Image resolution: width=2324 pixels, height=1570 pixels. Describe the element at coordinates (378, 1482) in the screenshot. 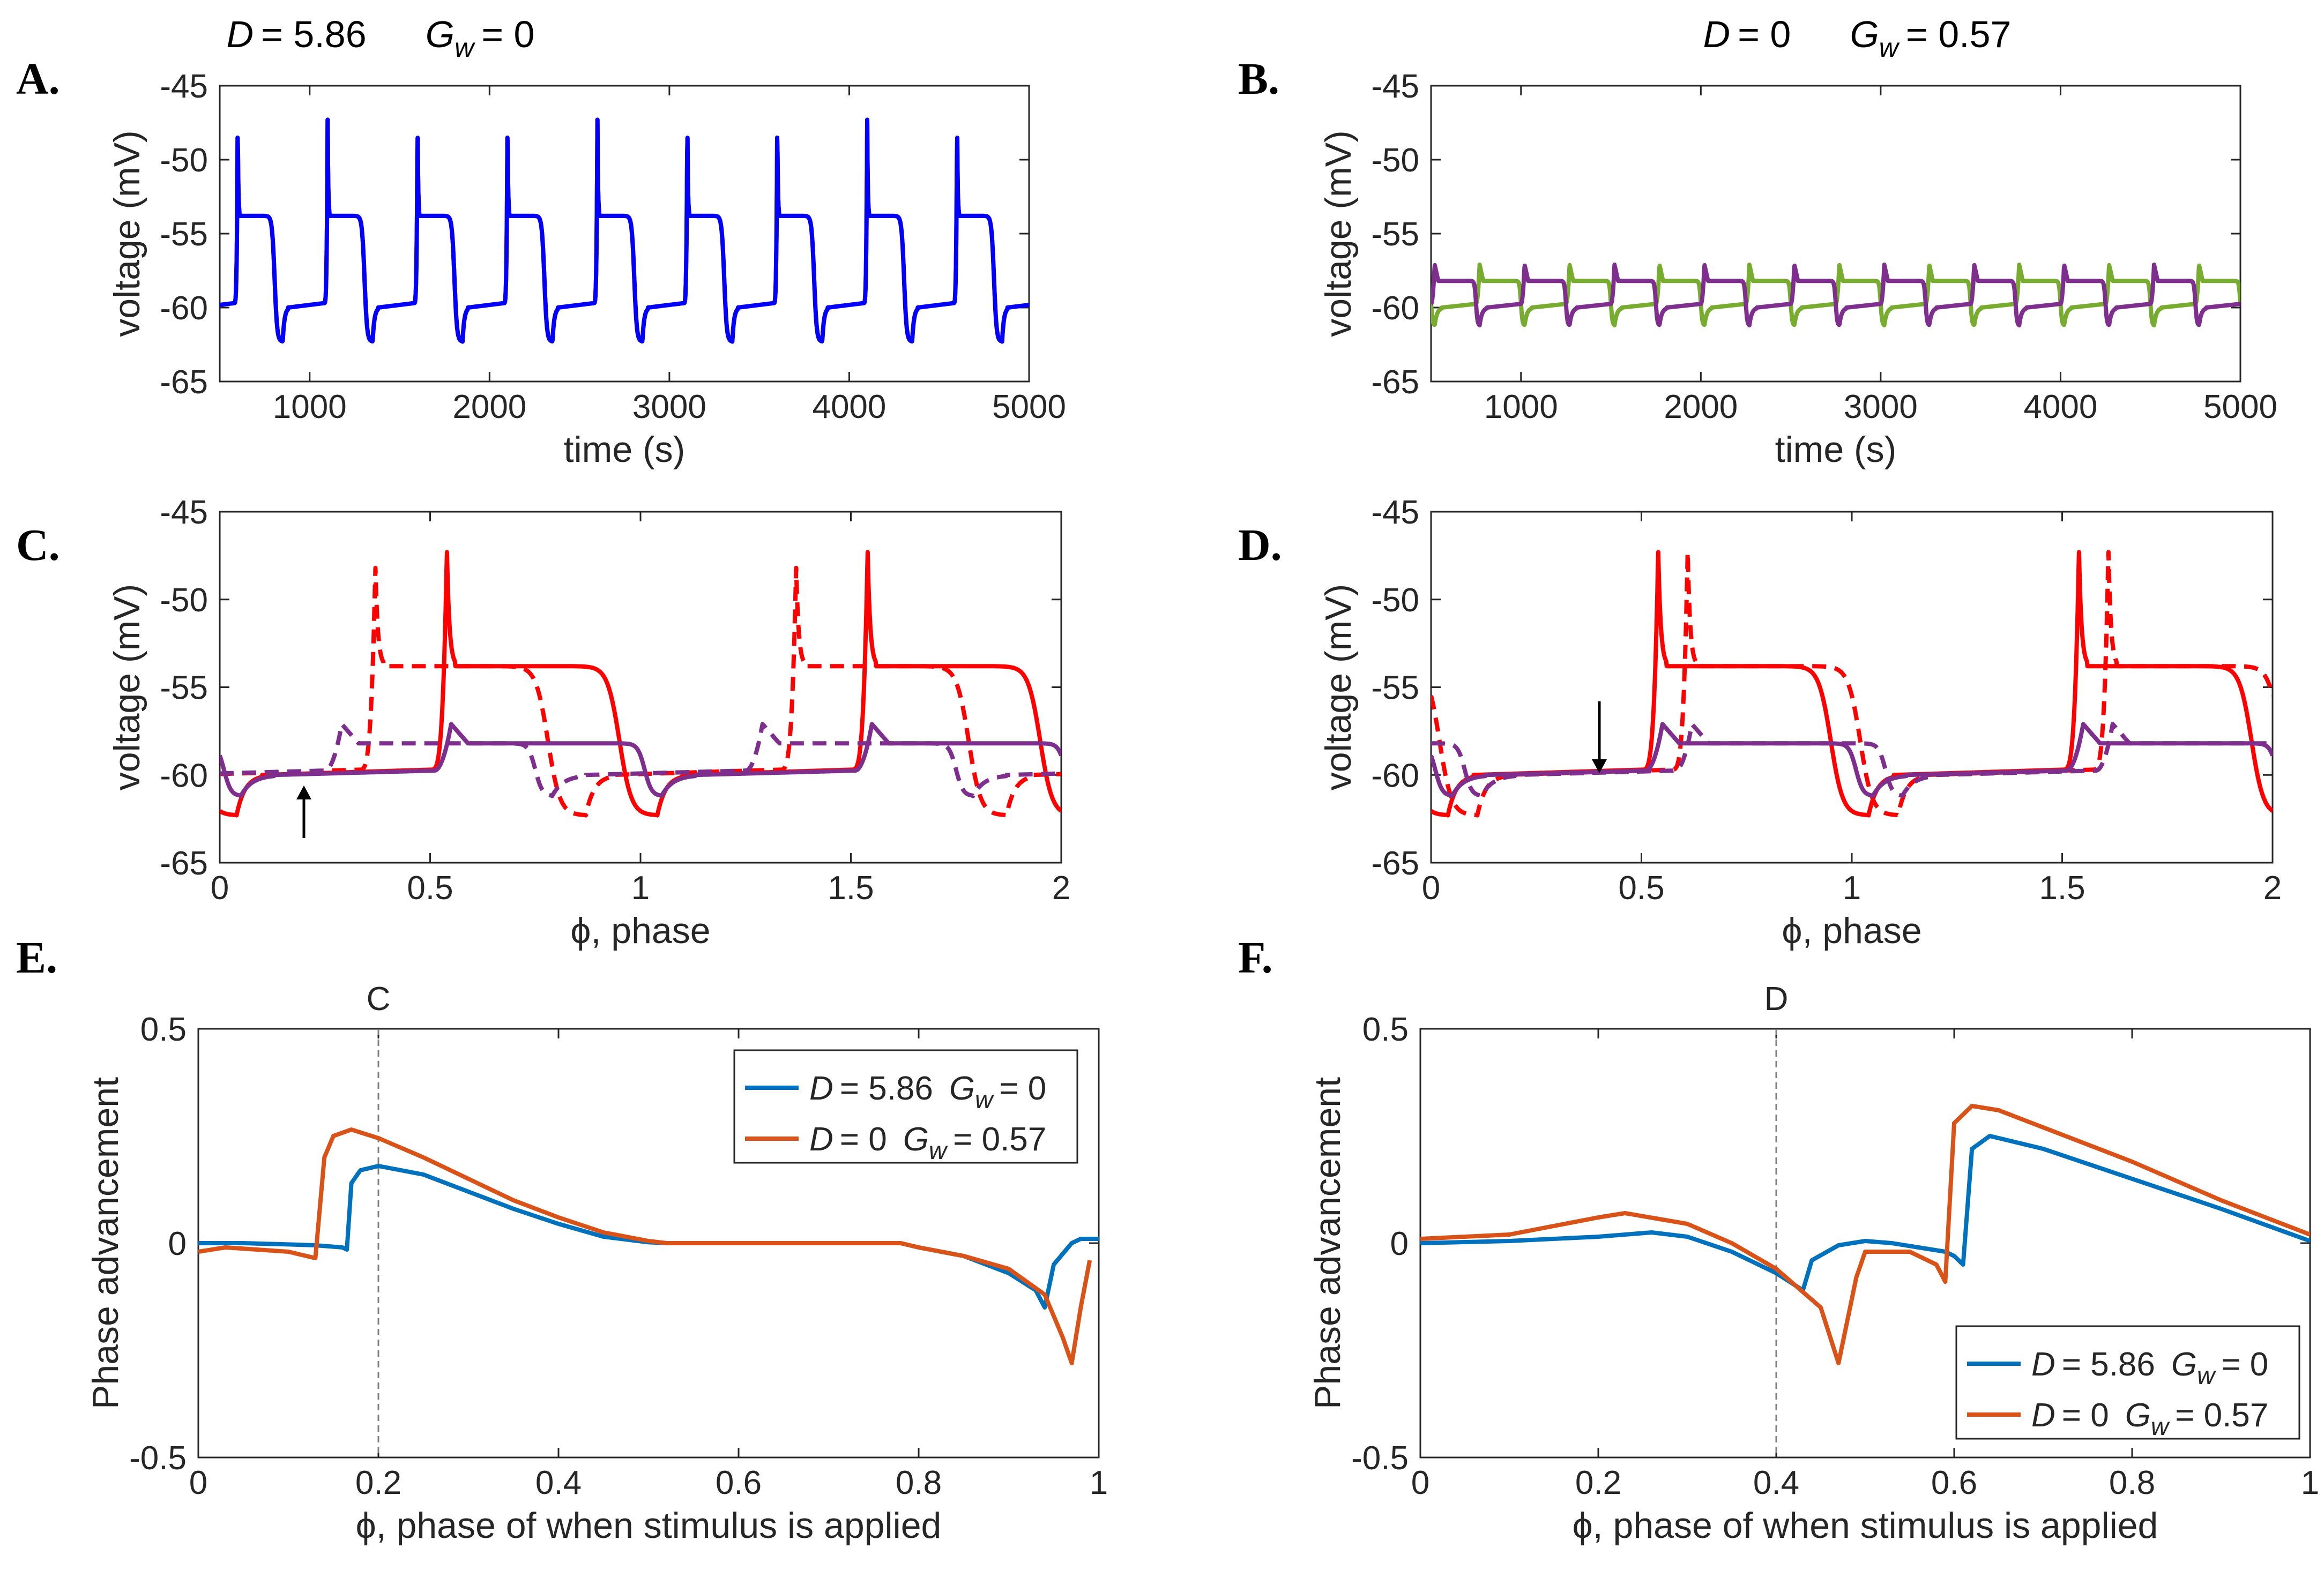

I see `panel-e-xtick-label-1: 0.2` at that location.